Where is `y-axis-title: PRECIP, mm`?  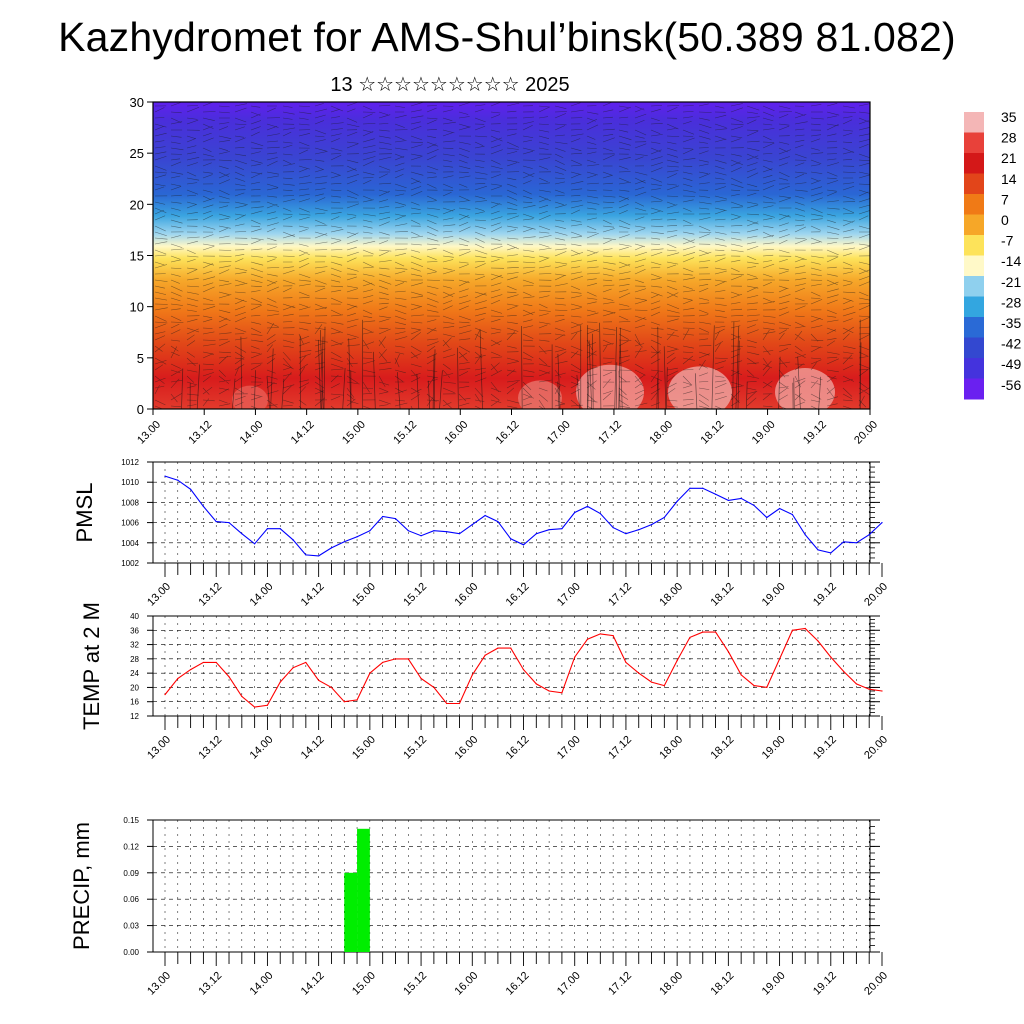
y-axis-title: PRECIP, mm is located at coordinates (81, 886).